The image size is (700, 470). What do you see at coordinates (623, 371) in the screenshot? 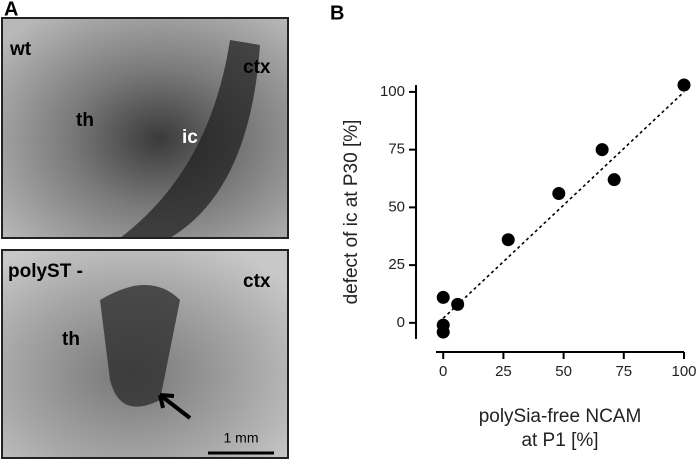
I see `x-tick-label: 75` at bounding box center [623, 371].